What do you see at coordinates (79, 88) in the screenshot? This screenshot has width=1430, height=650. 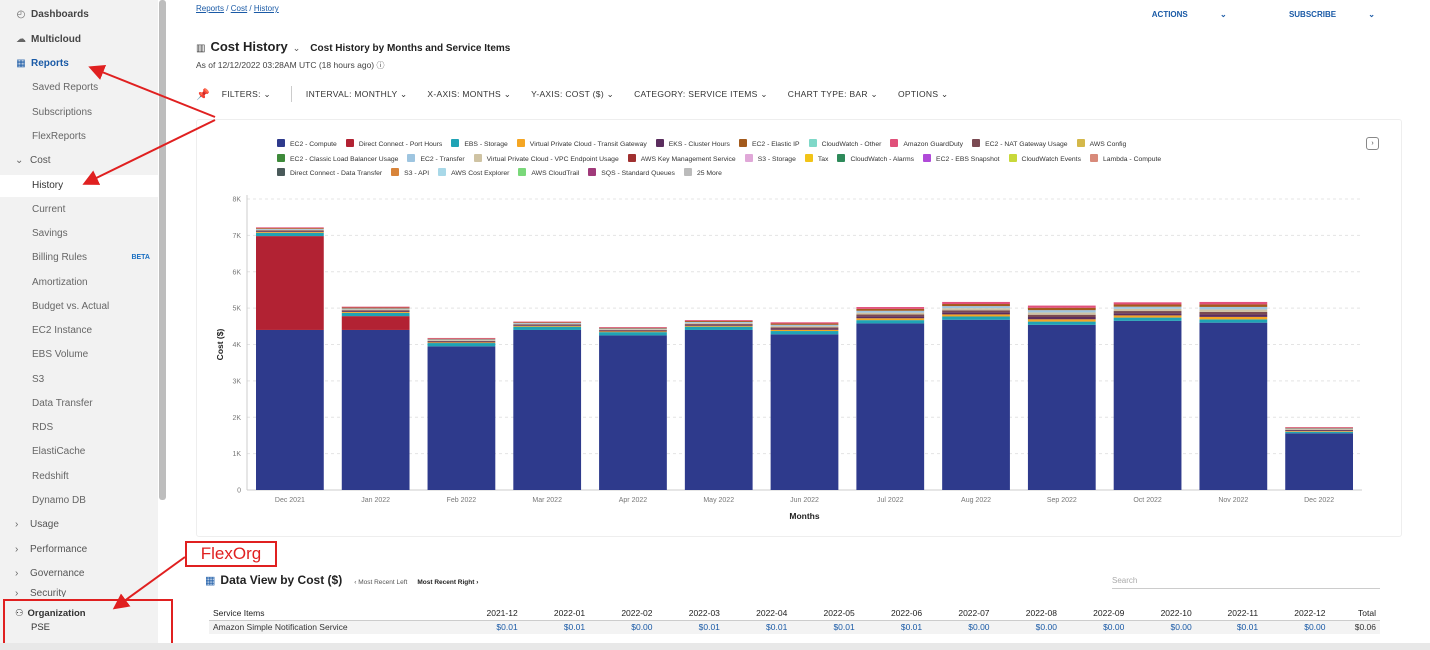 I see `sidebar-item-saved-reports: Saved Reports` at bounding box center [79, 88].